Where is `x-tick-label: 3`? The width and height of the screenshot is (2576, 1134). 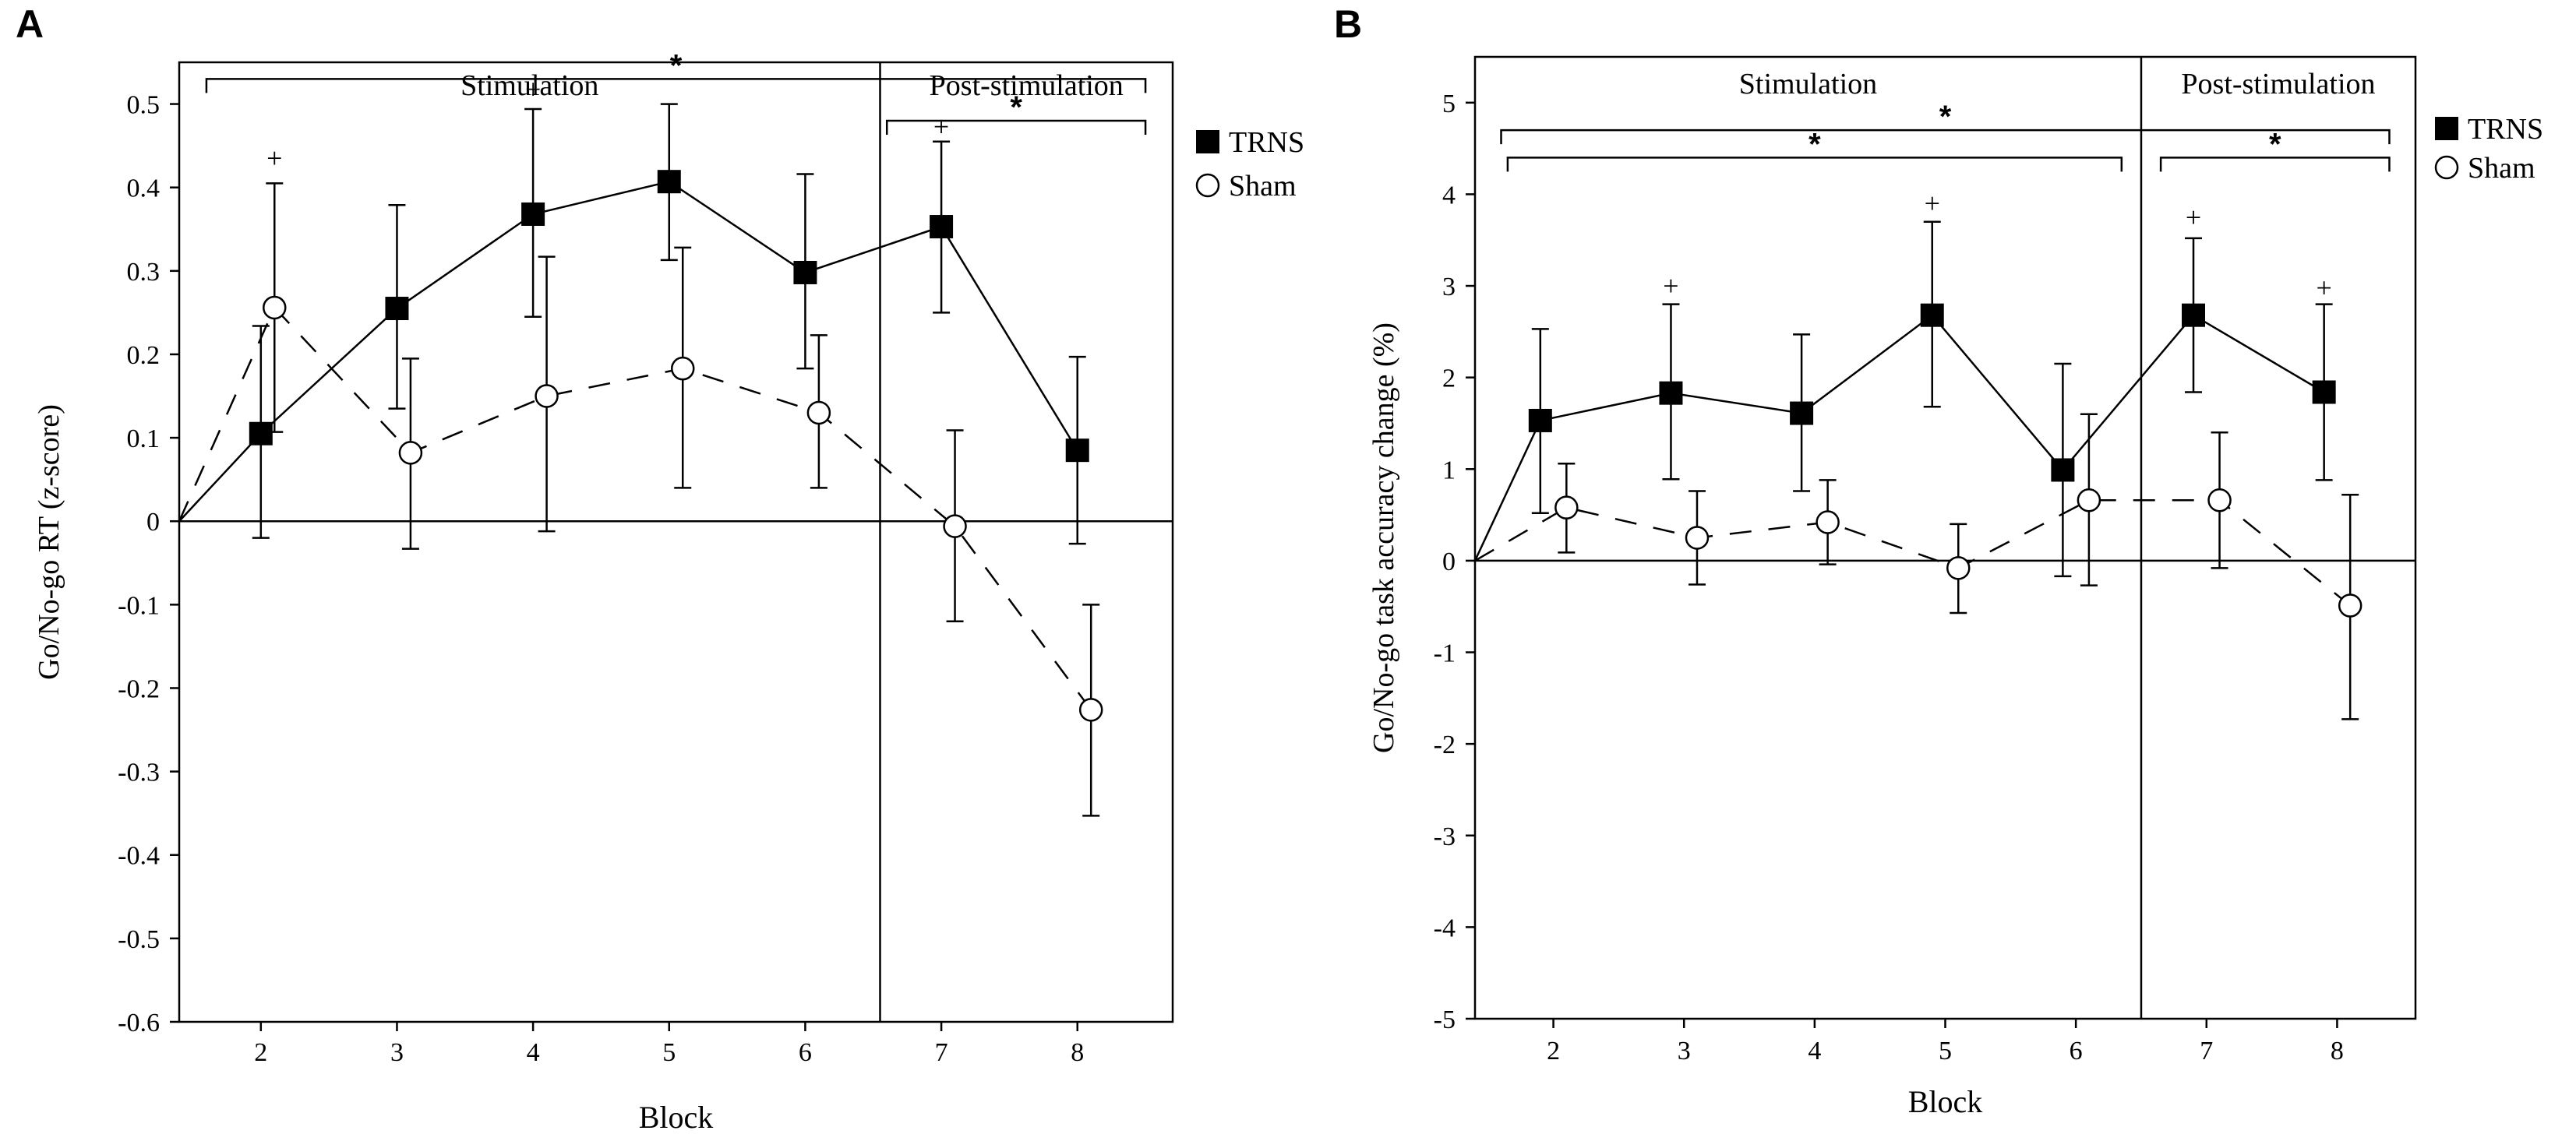
x-tick-label: 3 is located at coordinates (397, 1052).